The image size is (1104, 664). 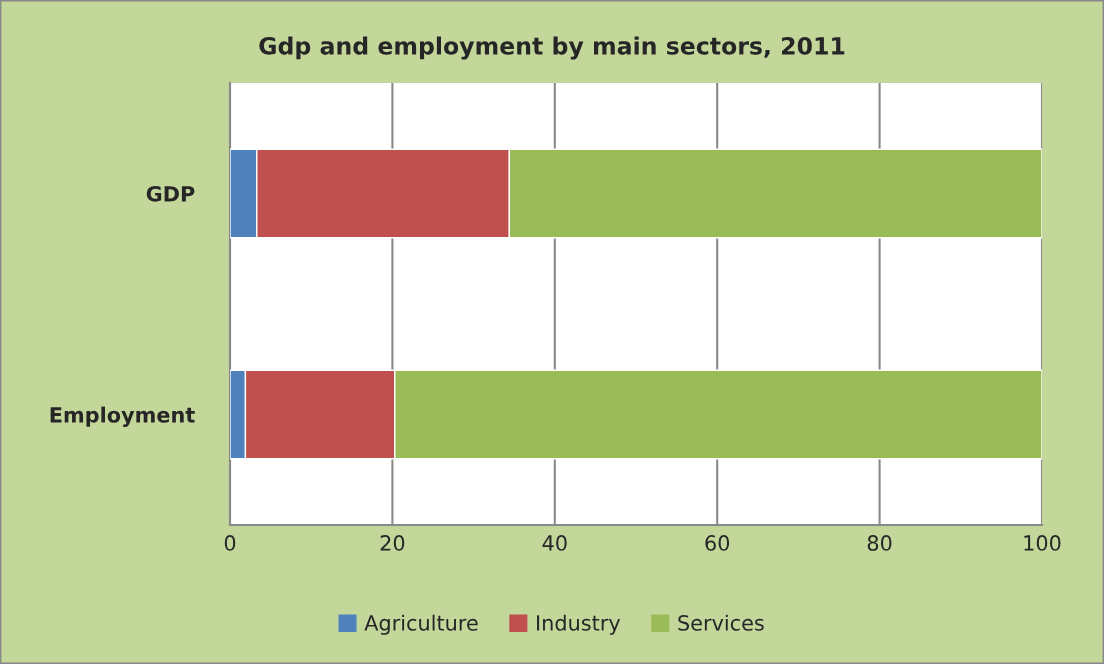 I want to click on x-tick-label: 60, so click(x=717, y=543).